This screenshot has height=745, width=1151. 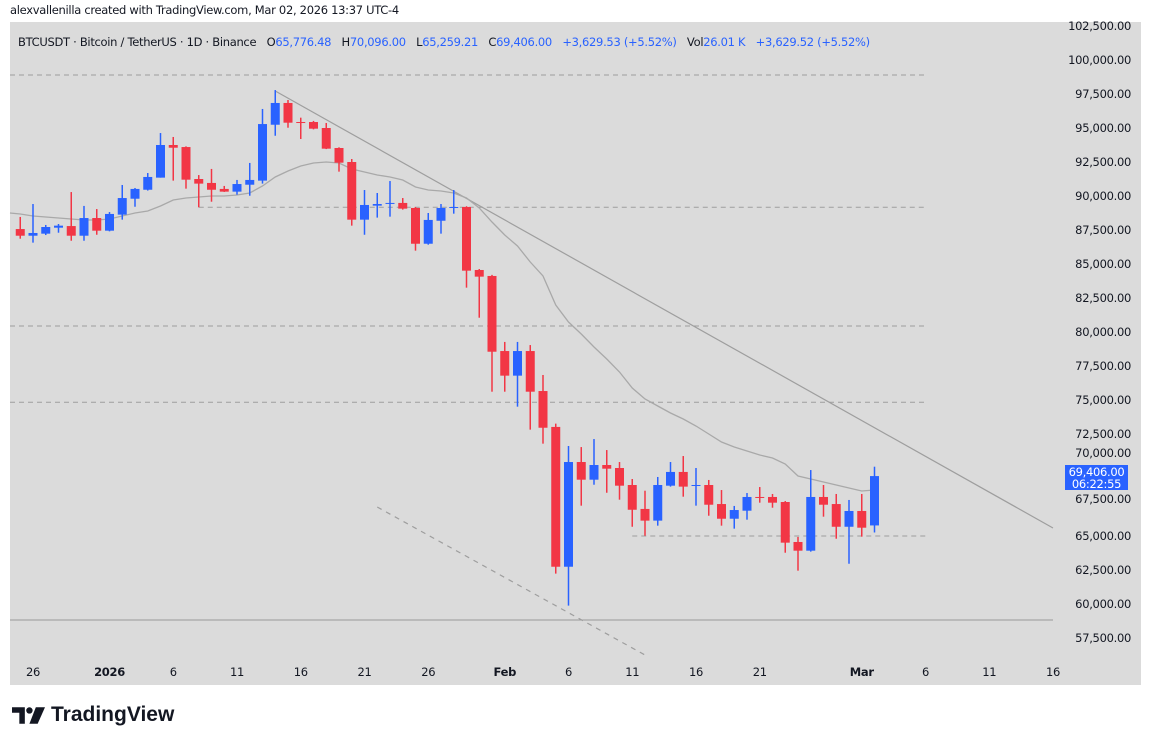 What do you see at coordinates (1099, 26) in the screenshot?
I see `price-tick-label: 102,500.00` at bounding box center [1099, 26].